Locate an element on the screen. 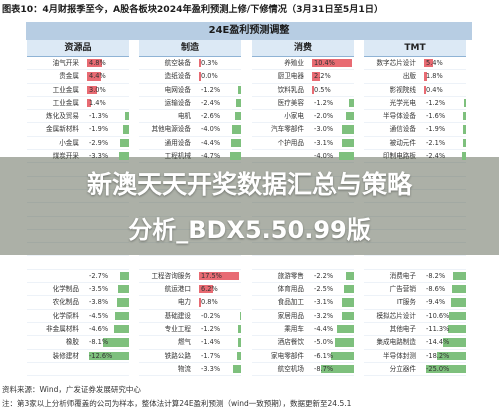 The height and width of the screenshot is (413, 499). row-label: 炼化及贸易 is located at coordinates (62, 116).